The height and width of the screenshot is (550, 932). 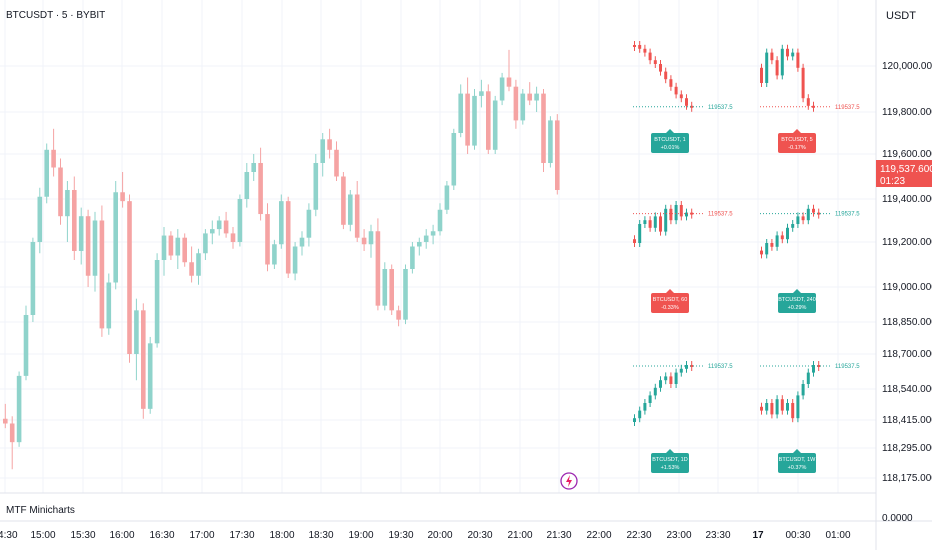 What do you see at coordinates (40, 510) in the screenshot?
I see `indicator-title: MTF Minicharts` at bounding box center [40, 510].